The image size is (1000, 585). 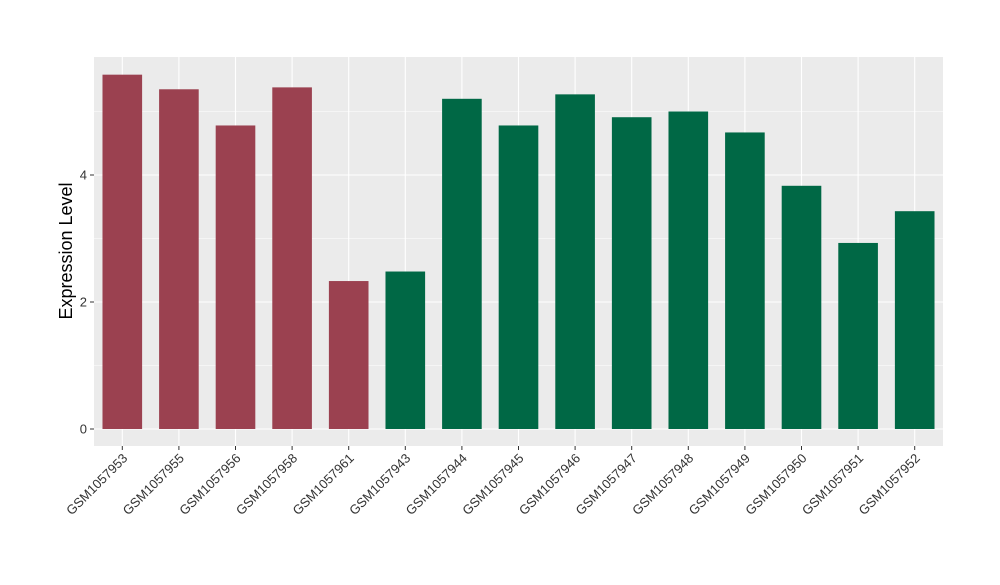 I want to click on y-tick-label: 2, so click(x=83, y=302).